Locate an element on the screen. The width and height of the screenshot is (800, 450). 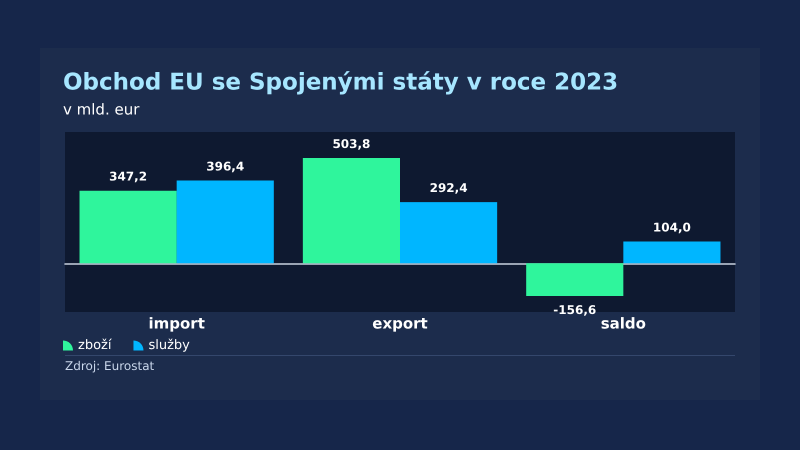
x-tick-label: import is located at coordinates (176, 323).